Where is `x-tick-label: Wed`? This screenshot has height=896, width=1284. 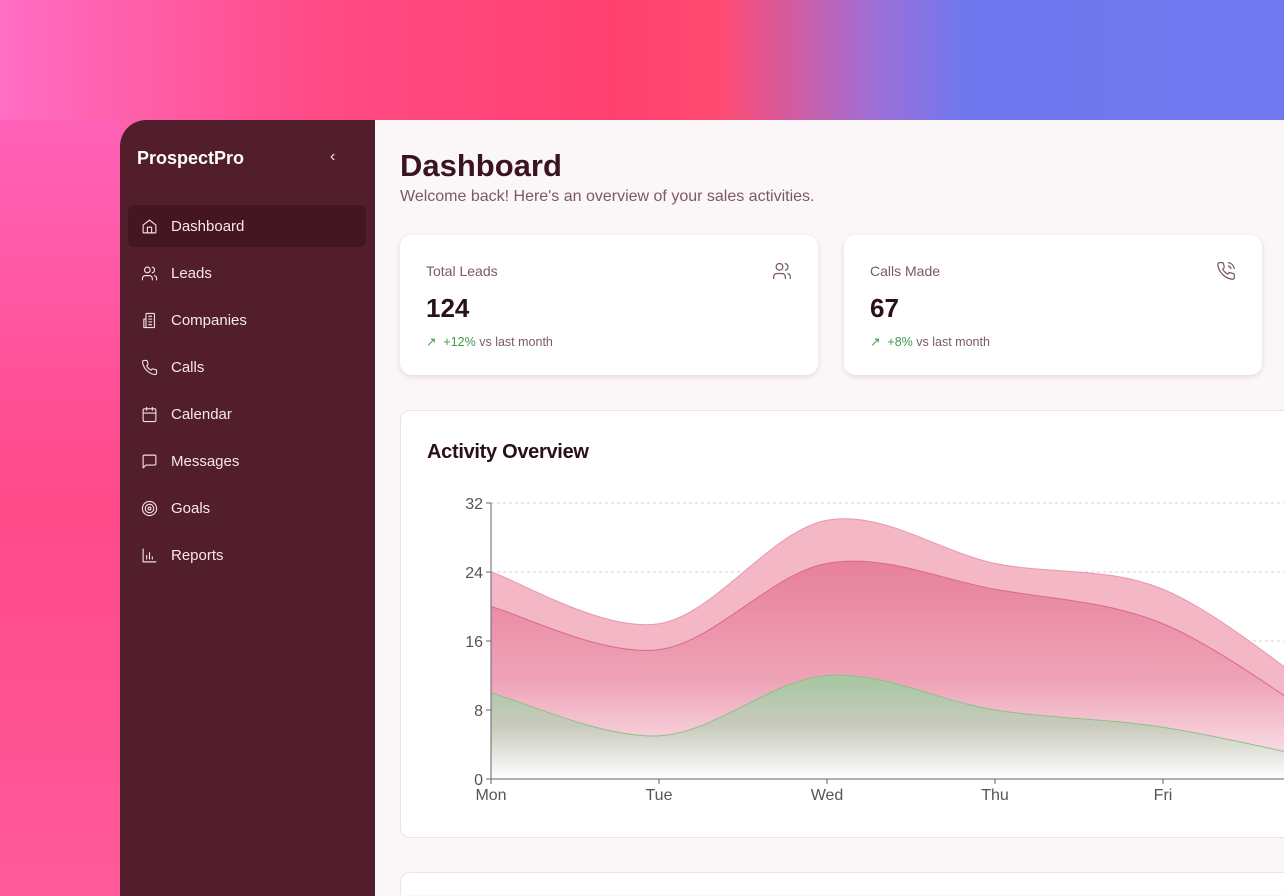 x-tick-label: Wed is located at coordinates (827, 795).